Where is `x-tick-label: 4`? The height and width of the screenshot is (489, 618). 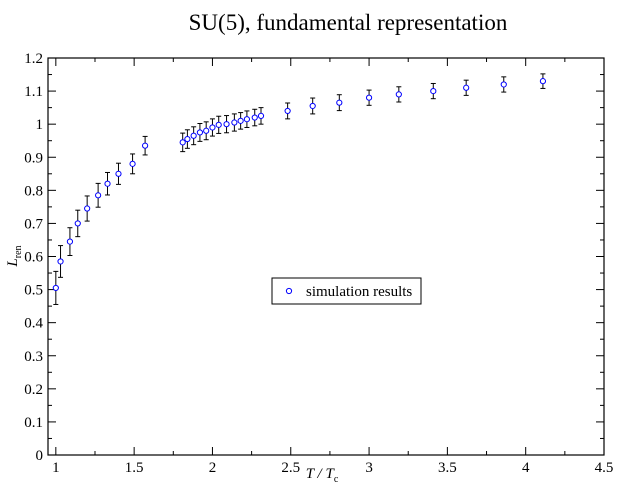
x-tick-label: 4 is located at coordinates (526, 468).